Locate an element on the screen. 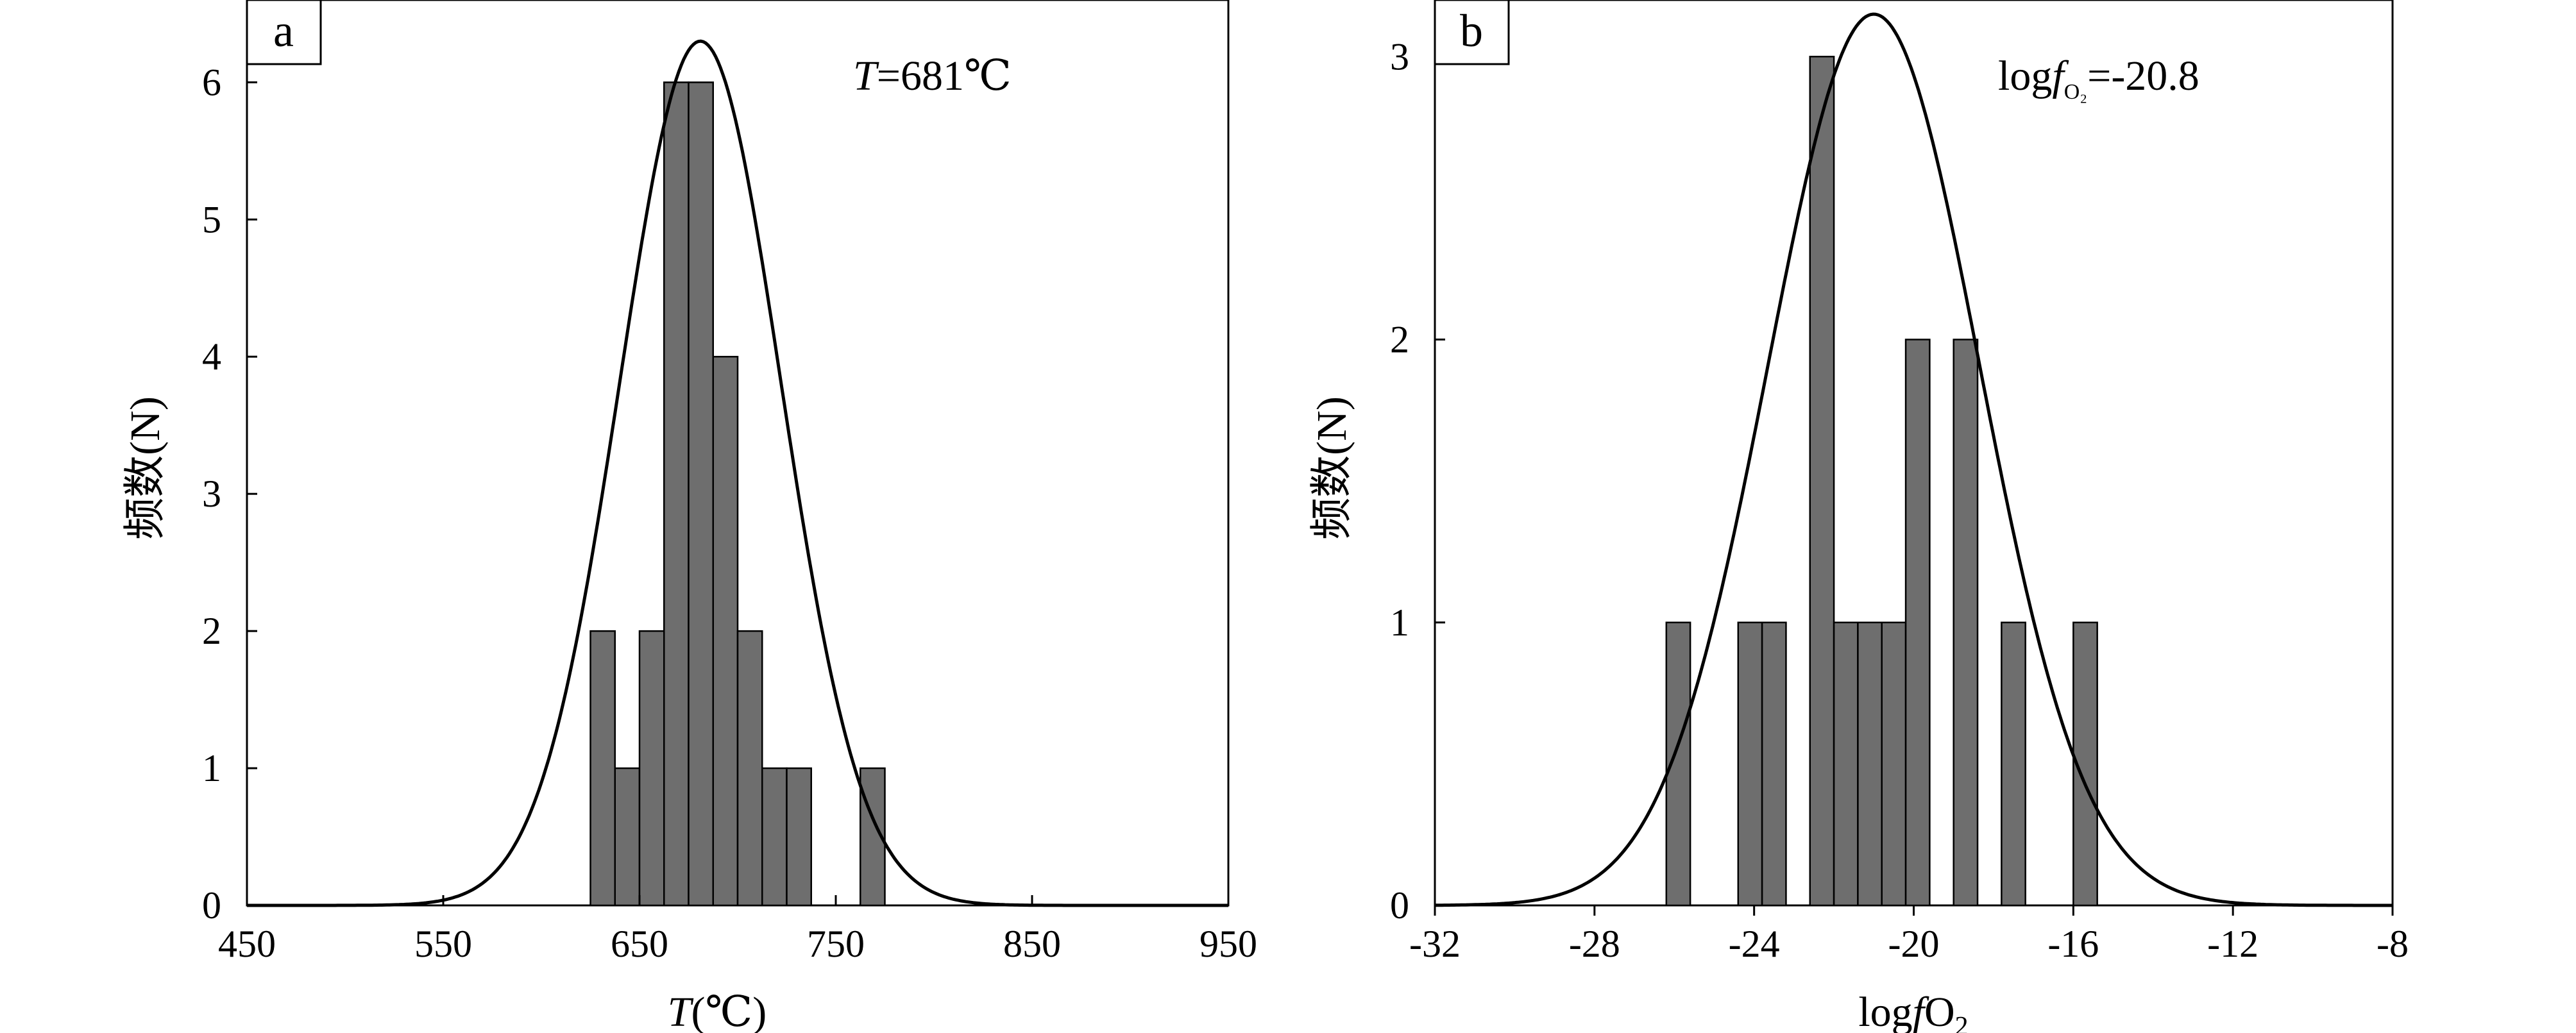 This screenshot has height=1033, width=2576. panel-b-xtick-label-0: -32 is located at coordinates (1435, 944).